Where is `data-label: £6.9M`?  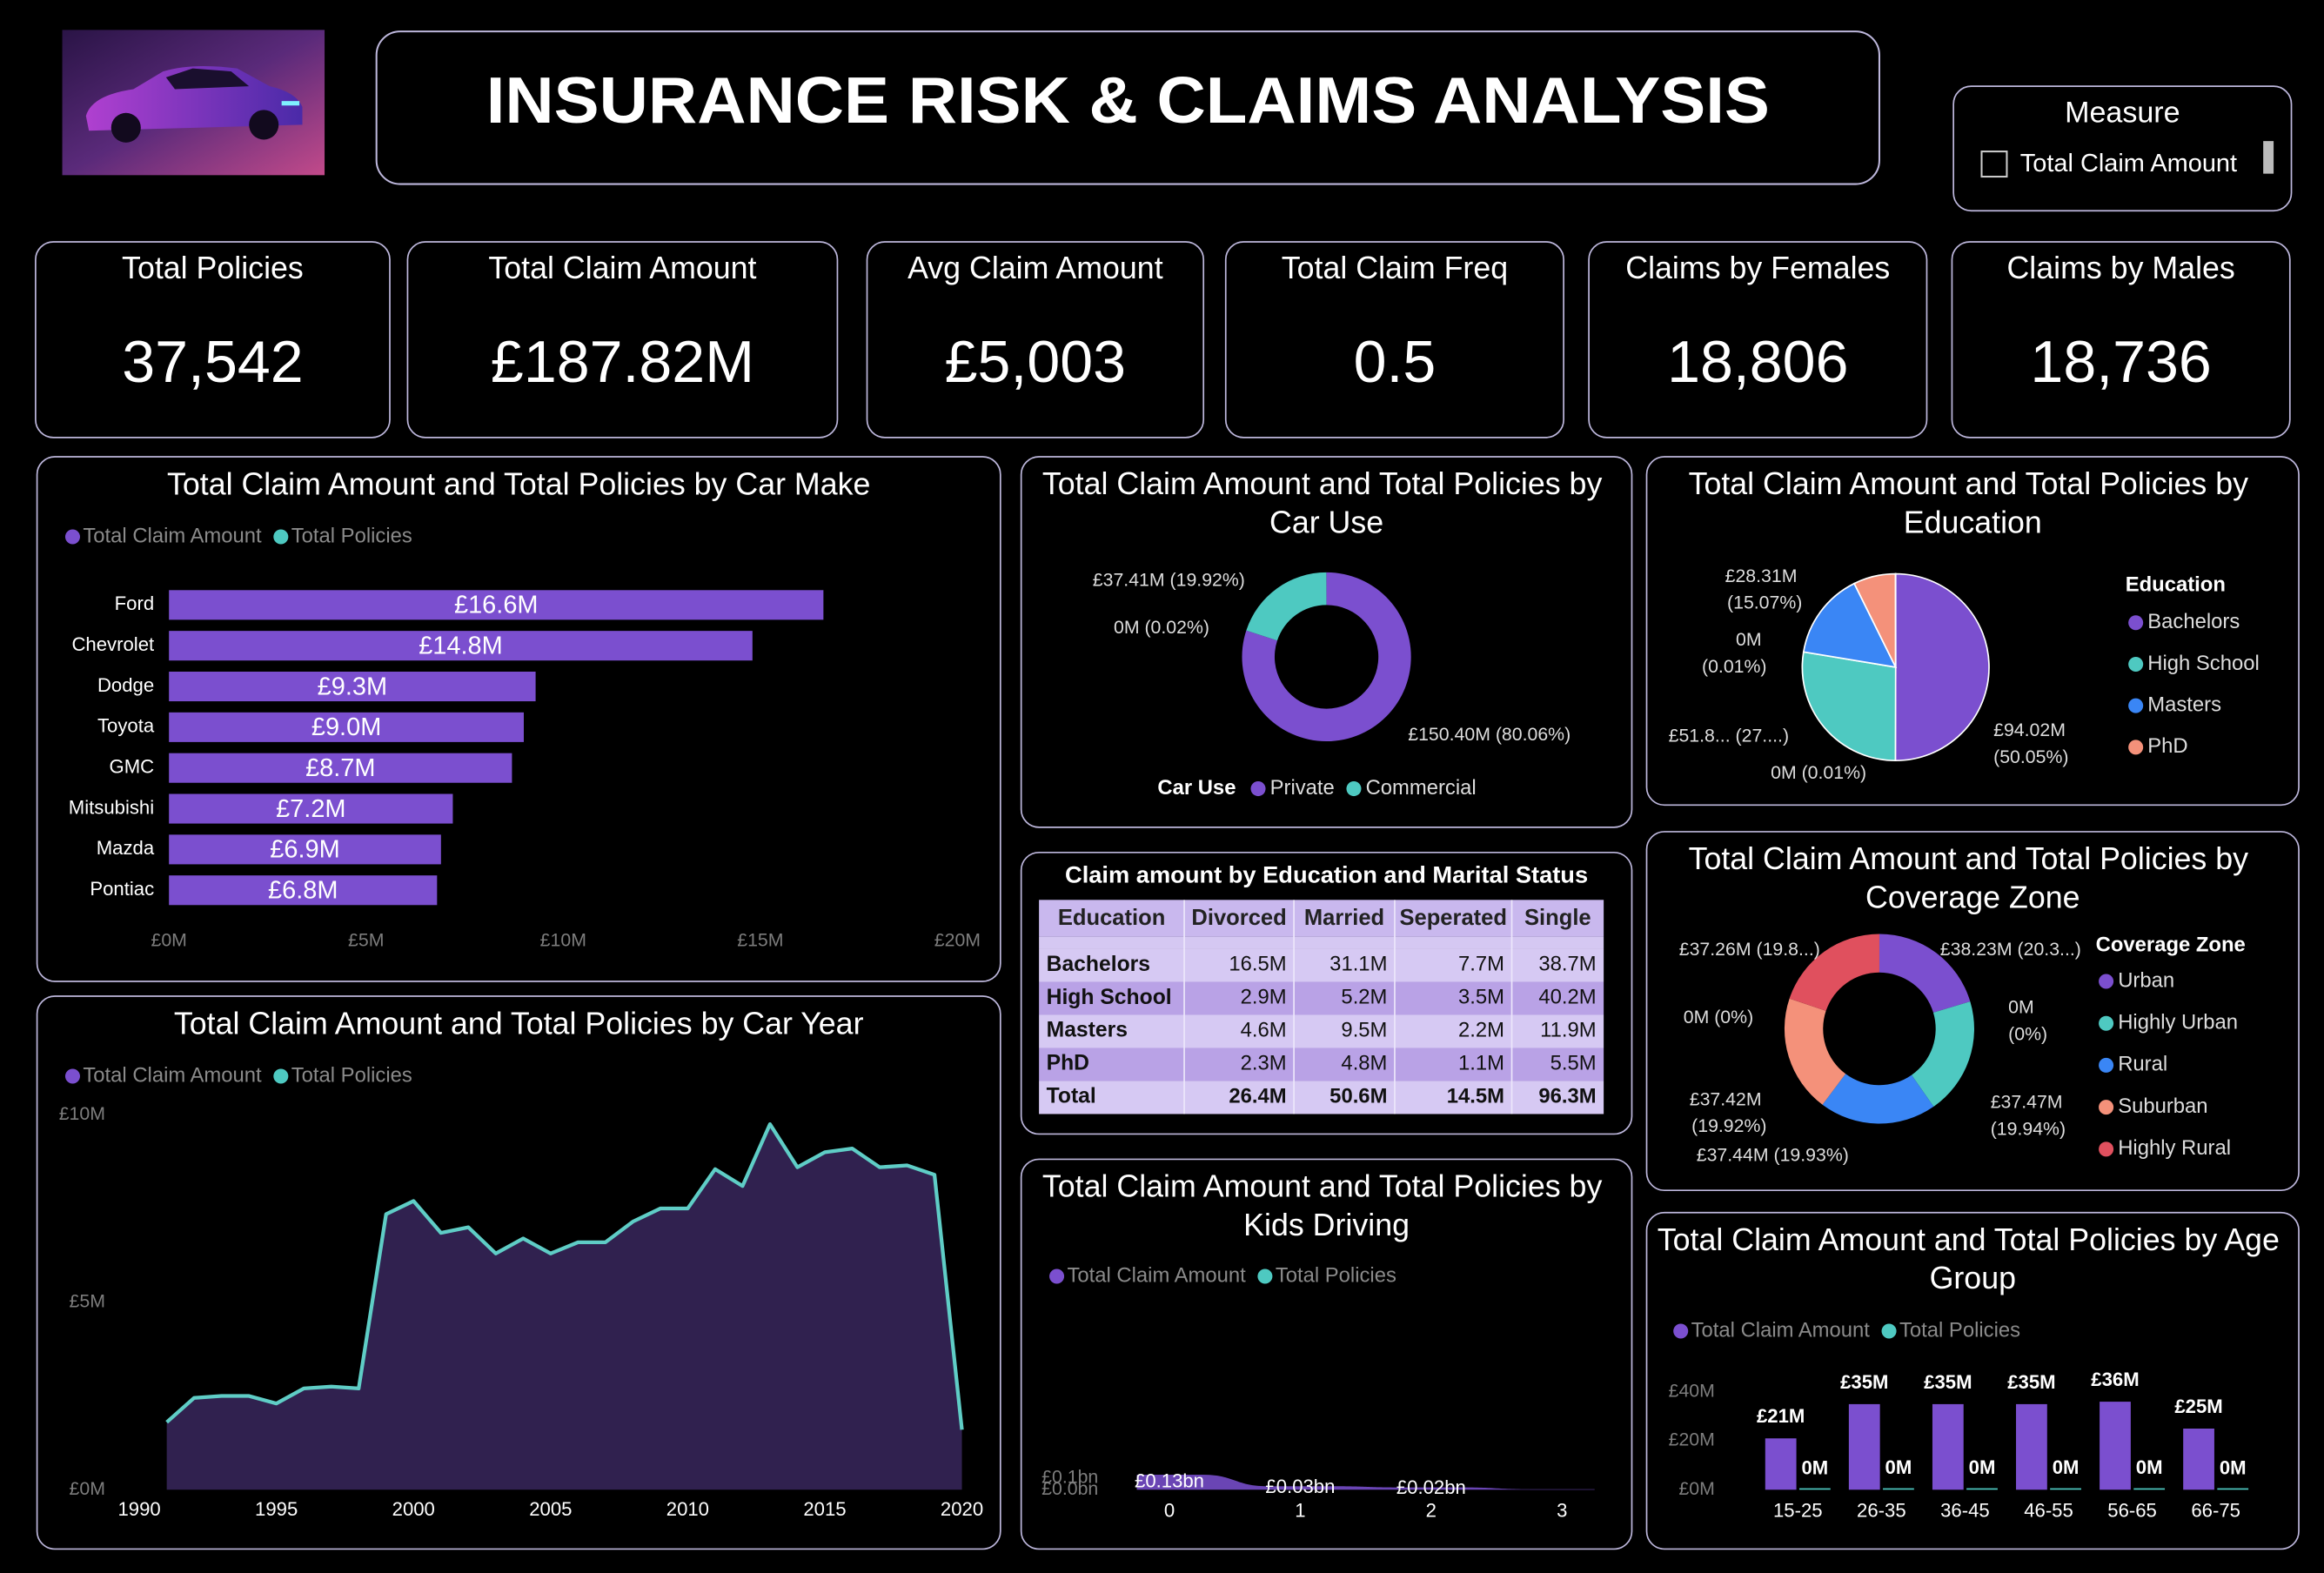
data-label: £6.9M is located at coordinates (304, 850).